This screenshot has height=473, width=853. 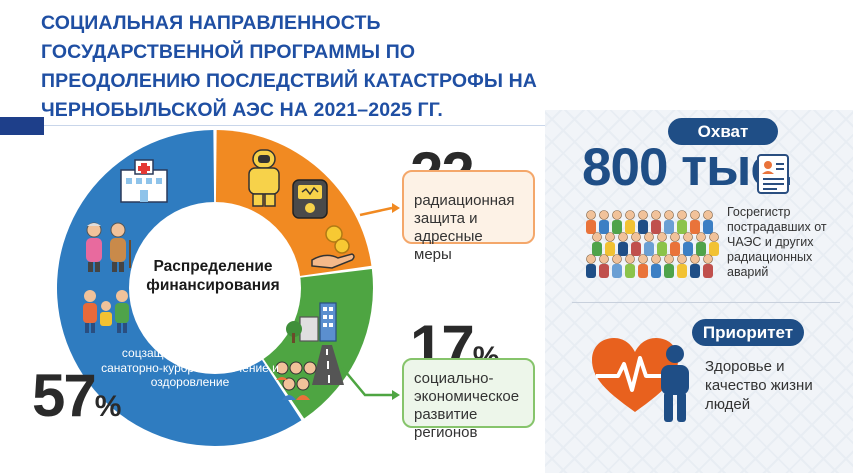 What do you see at coordinates (464, 227) in the screenshot?
I see `orange-callout-text: радиационная защита и адресные меры` at bounding box center [464, 227].